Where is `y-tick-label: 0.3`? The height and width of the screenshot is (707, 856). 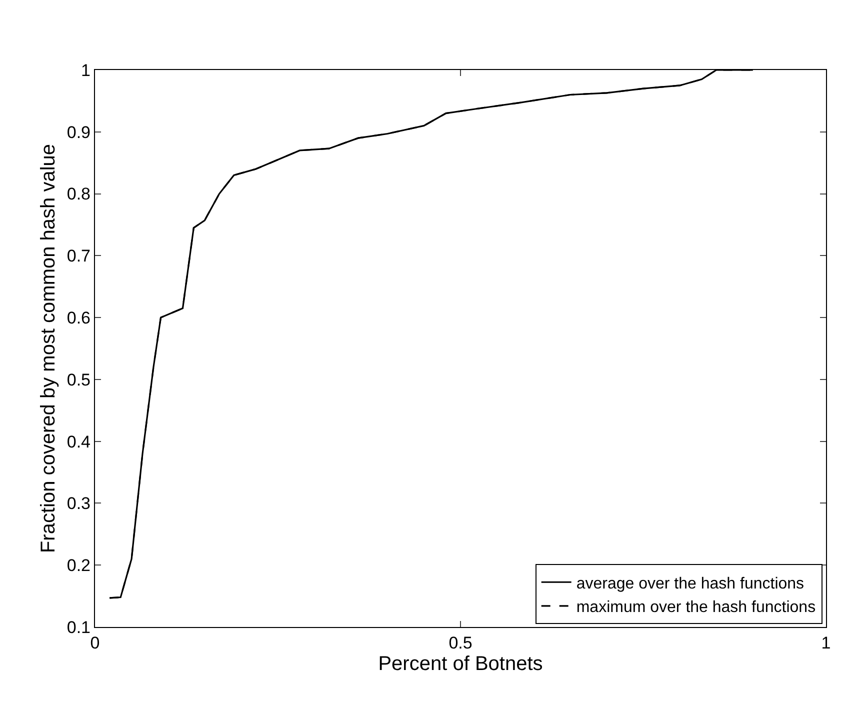 y-tick-label: 0.3 is located at coordinates (78, 504).